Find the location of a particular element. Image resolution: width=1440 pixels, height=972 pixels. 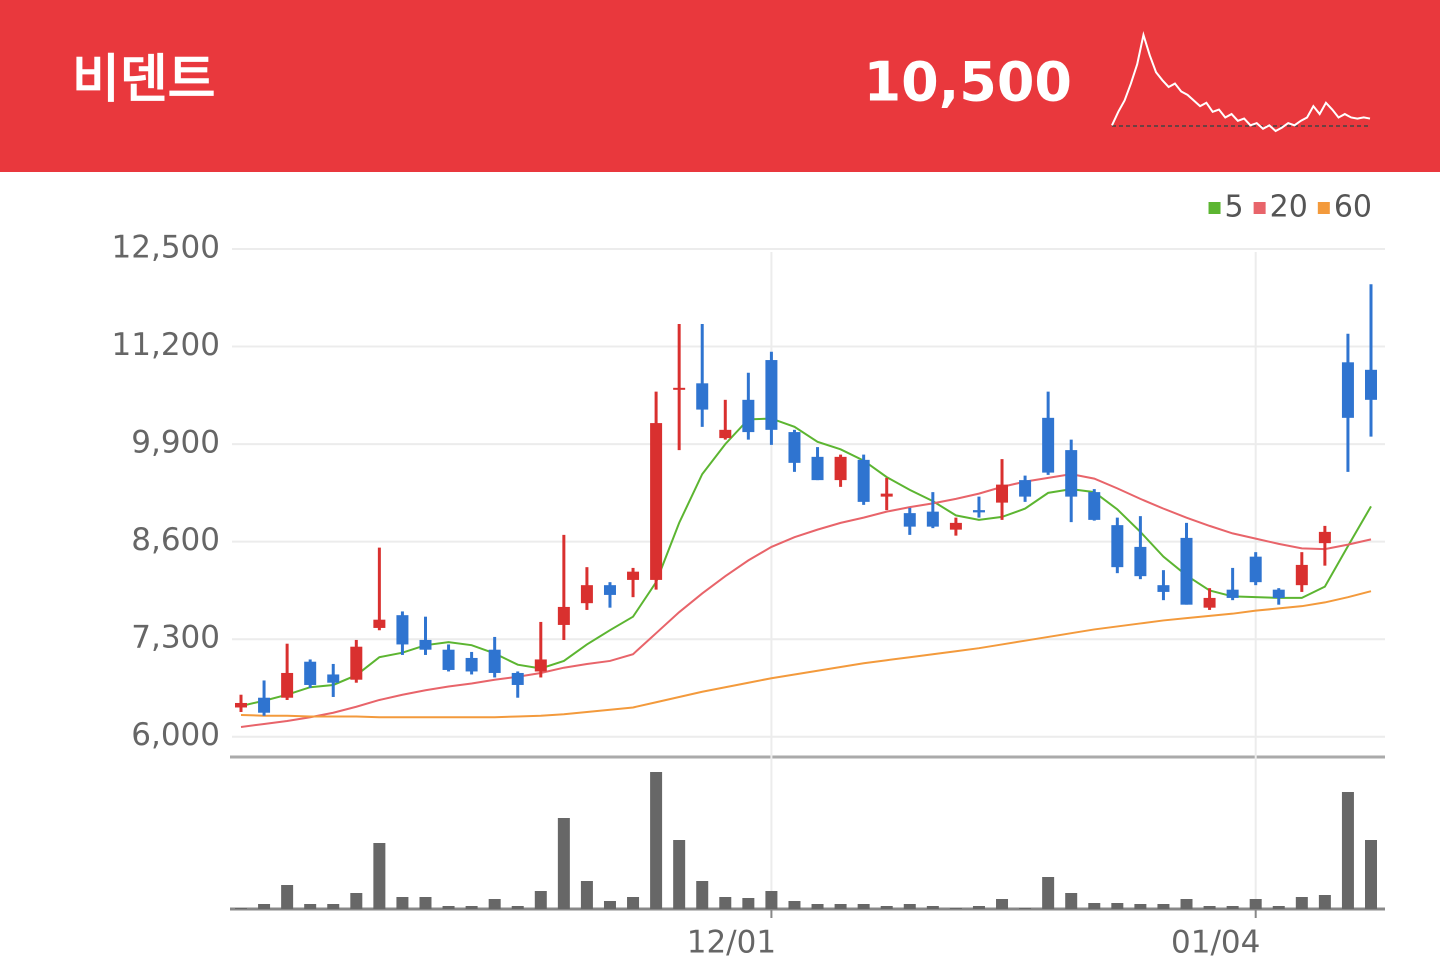

legend-label: 20 is located at coordinates (1289, 207).